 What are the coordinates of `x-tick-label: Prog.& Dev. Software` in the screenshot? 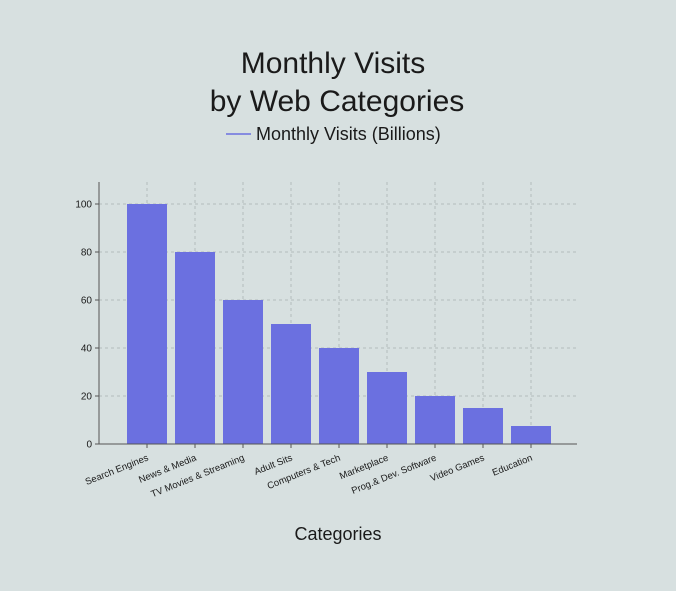 It's located at (394, 475).